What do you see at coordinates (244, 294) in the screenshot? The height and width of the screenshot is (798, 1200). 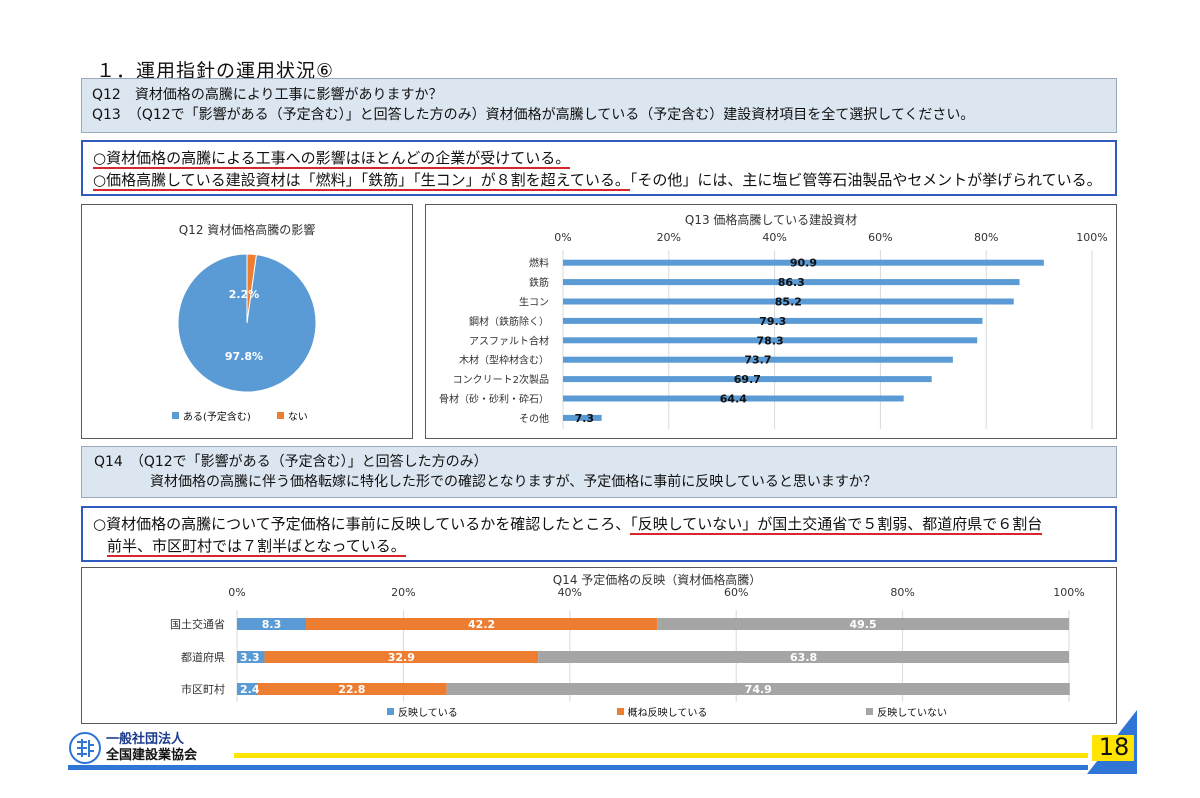 I see `pie-label: 2.2%` at bounding box center [244, 294].